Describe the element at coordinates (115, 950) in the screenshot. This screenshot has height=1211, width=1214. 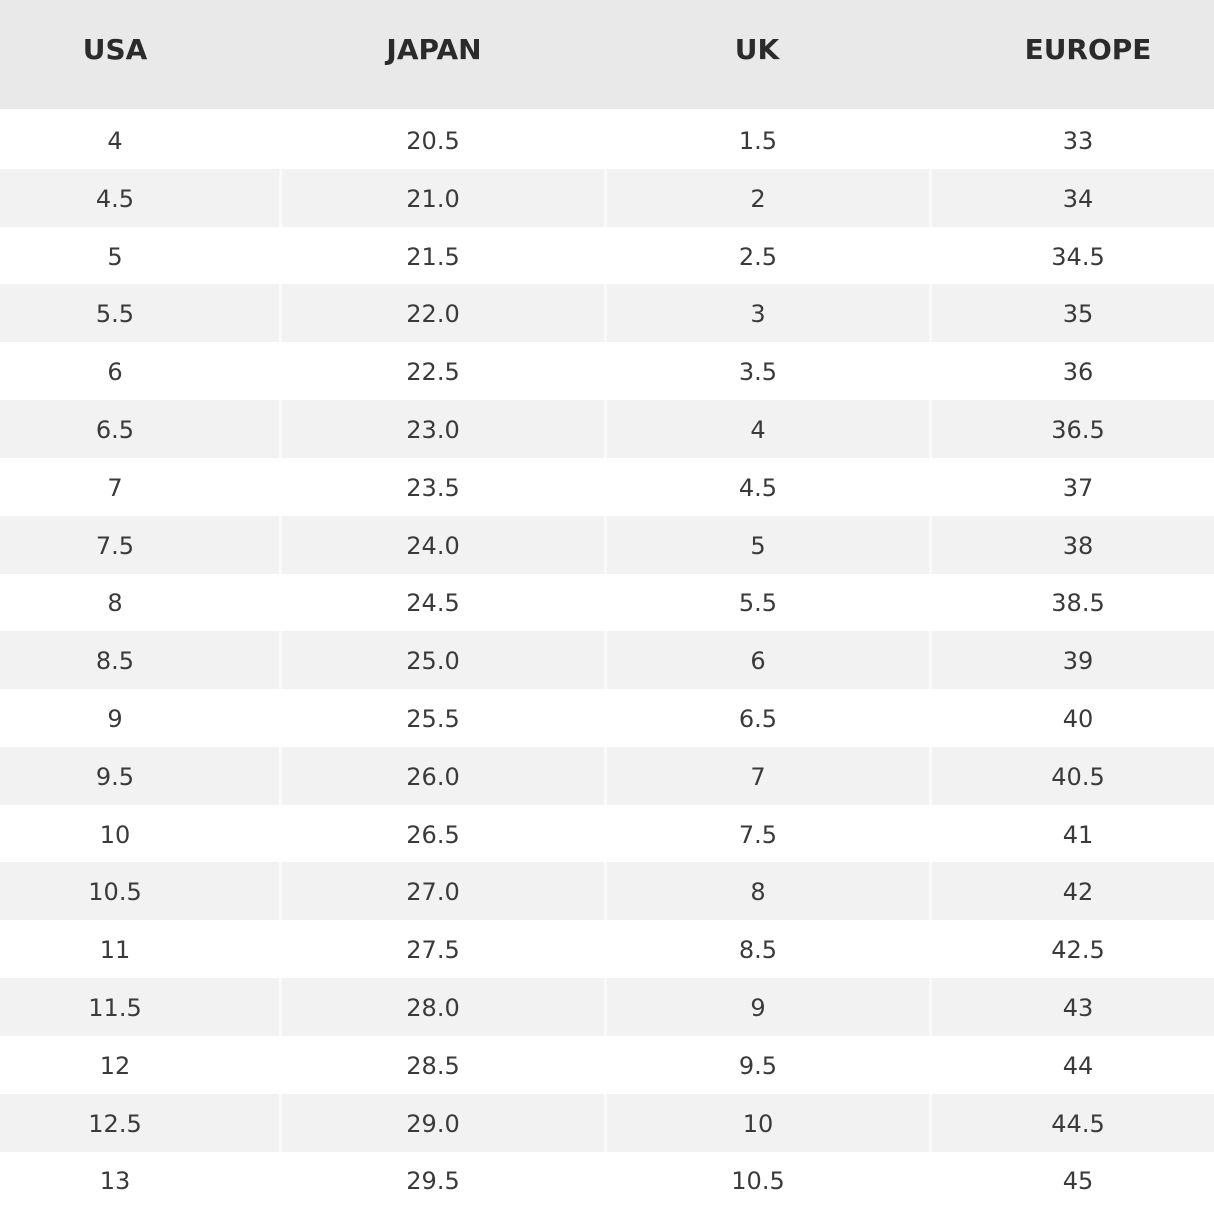
I see `table-cell: 11` at that location.